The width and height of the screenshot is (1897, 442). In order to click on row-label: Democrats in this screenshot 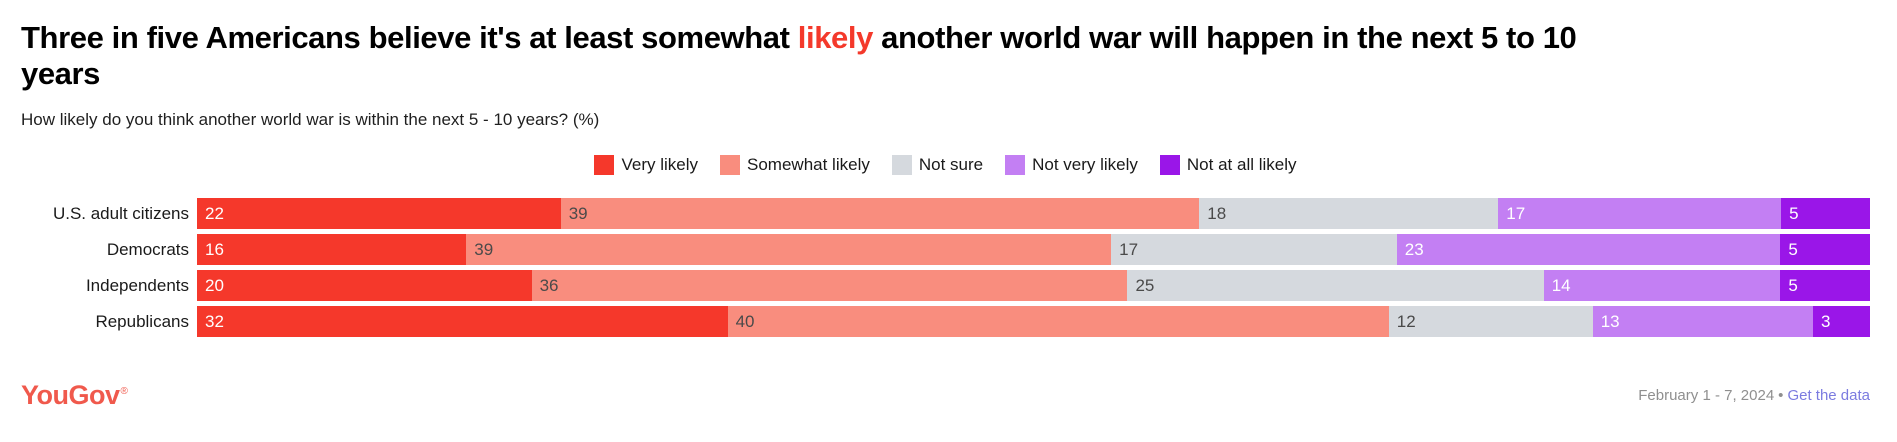, I will do `click(147, 249)`.